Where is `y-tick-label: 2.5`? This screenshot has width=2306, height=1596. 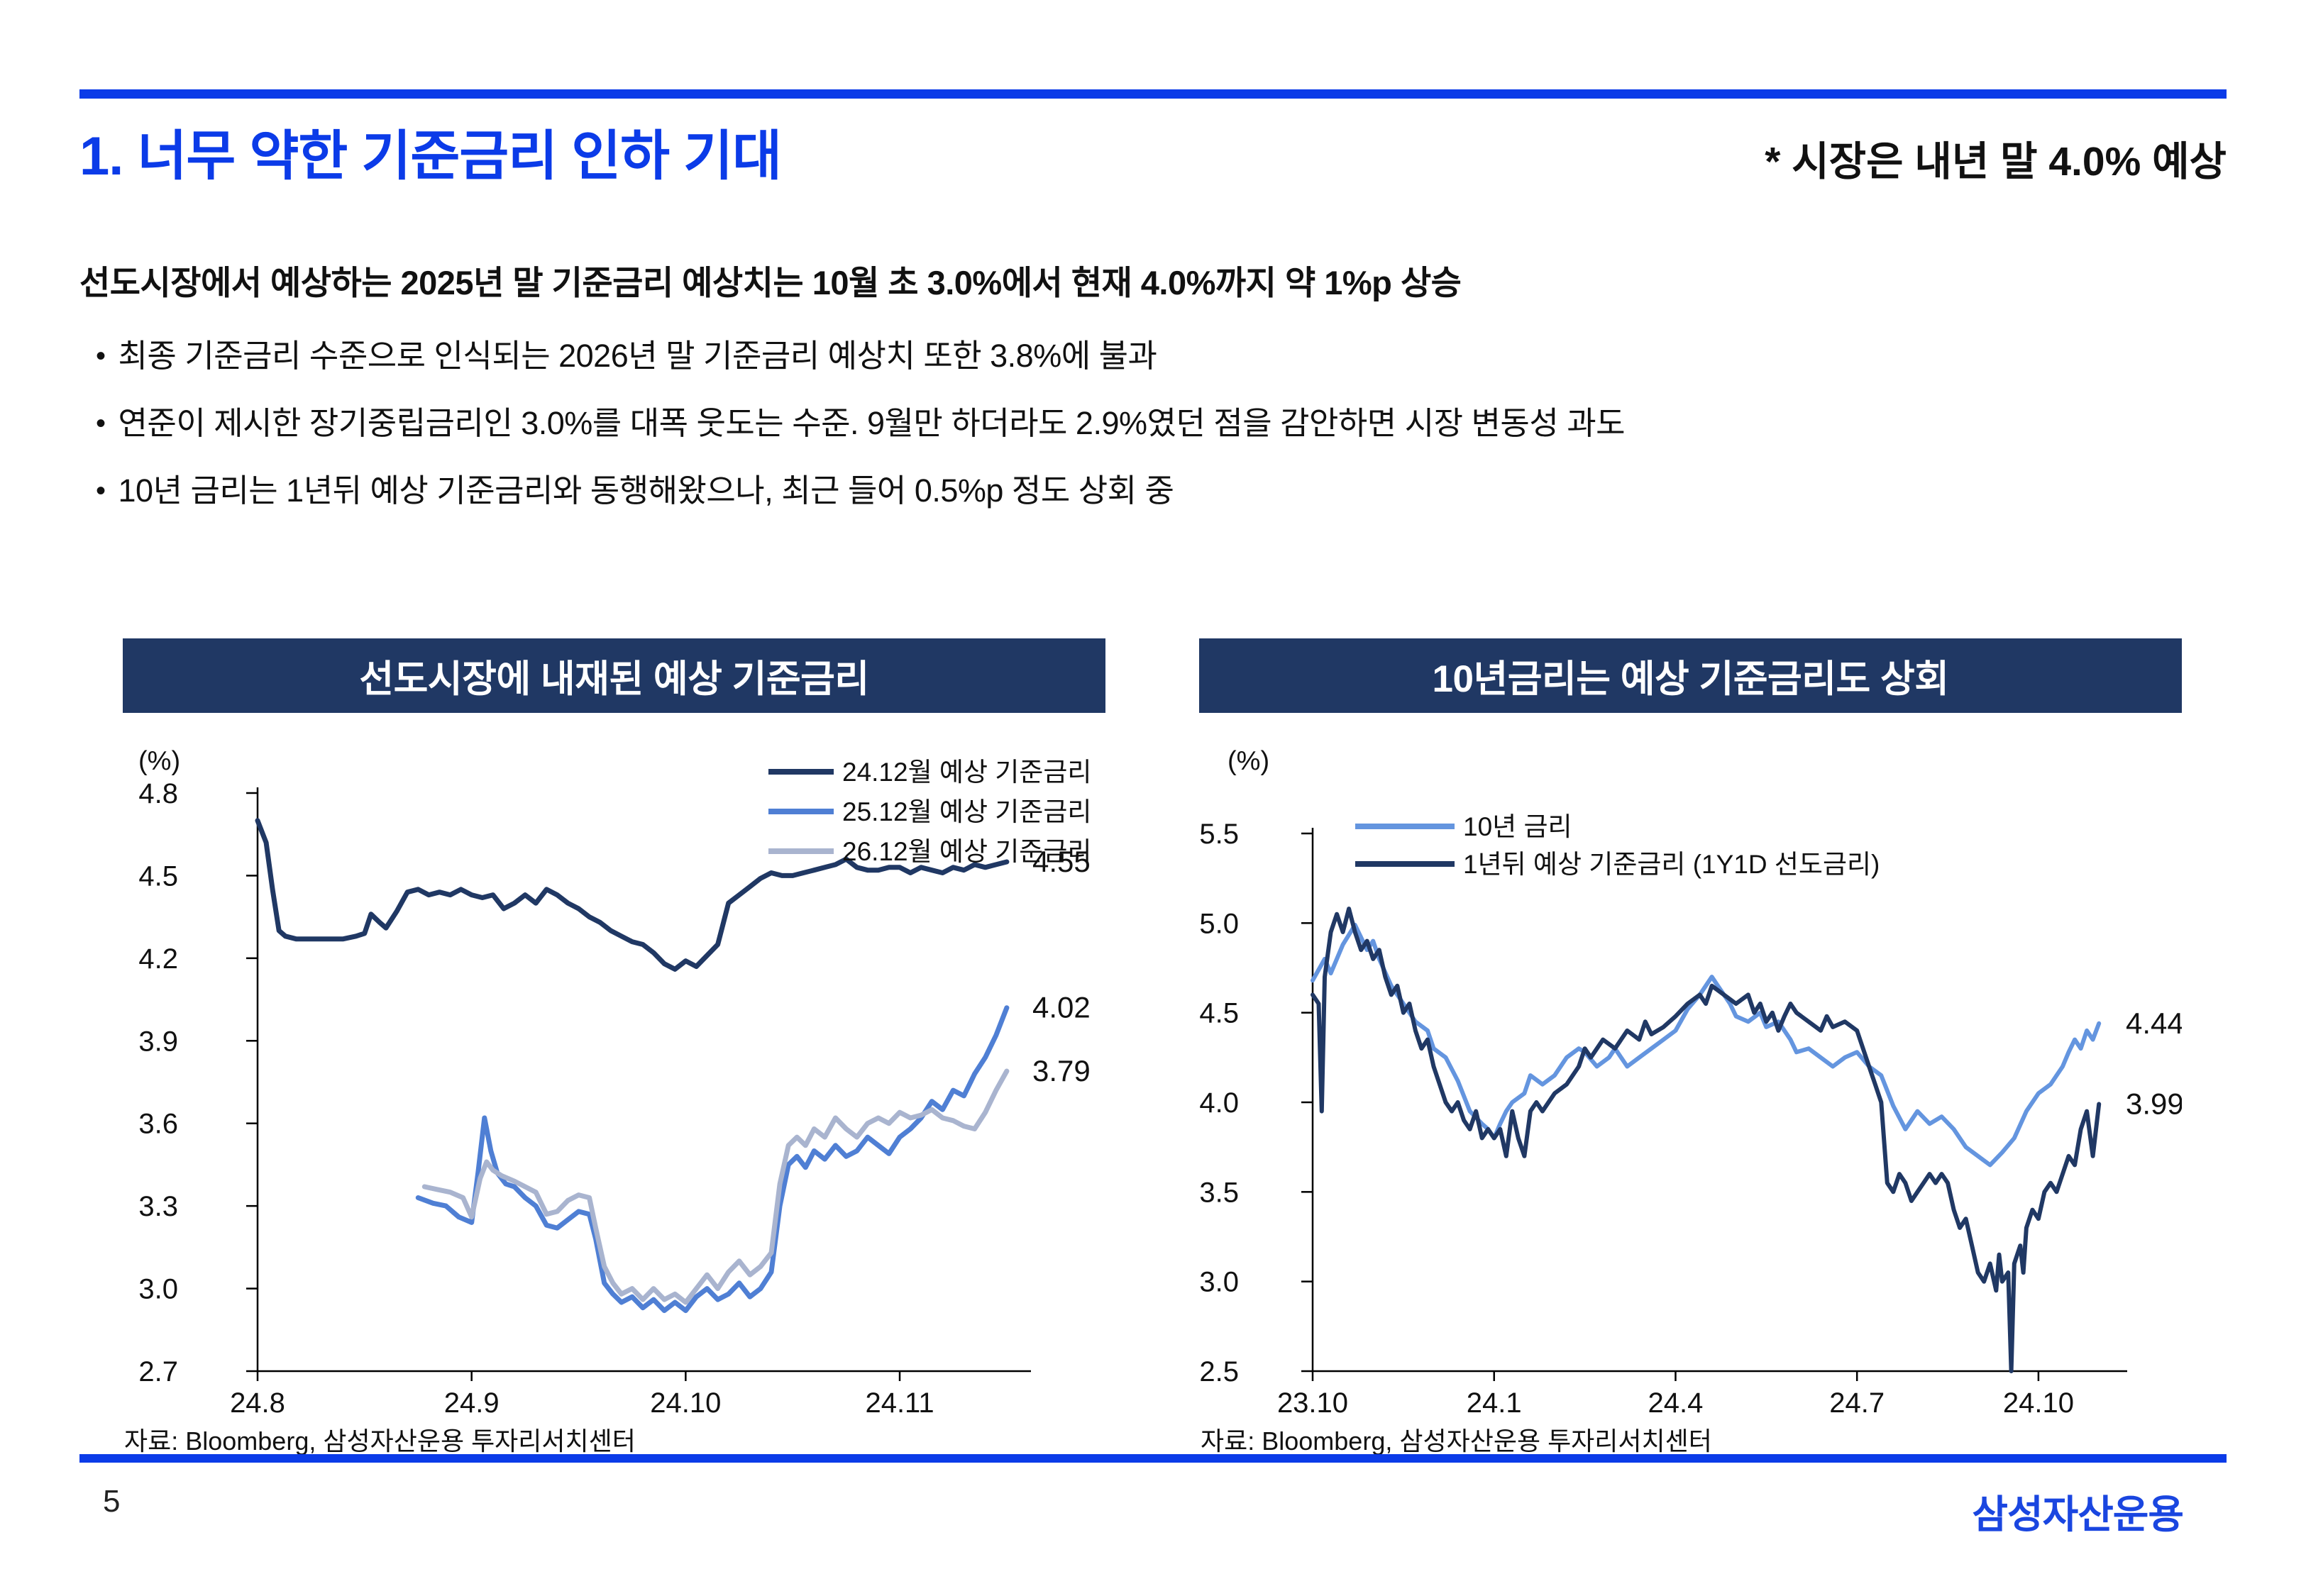
y-tick-label: 2.5 is located at coordinates (1219, 1371).